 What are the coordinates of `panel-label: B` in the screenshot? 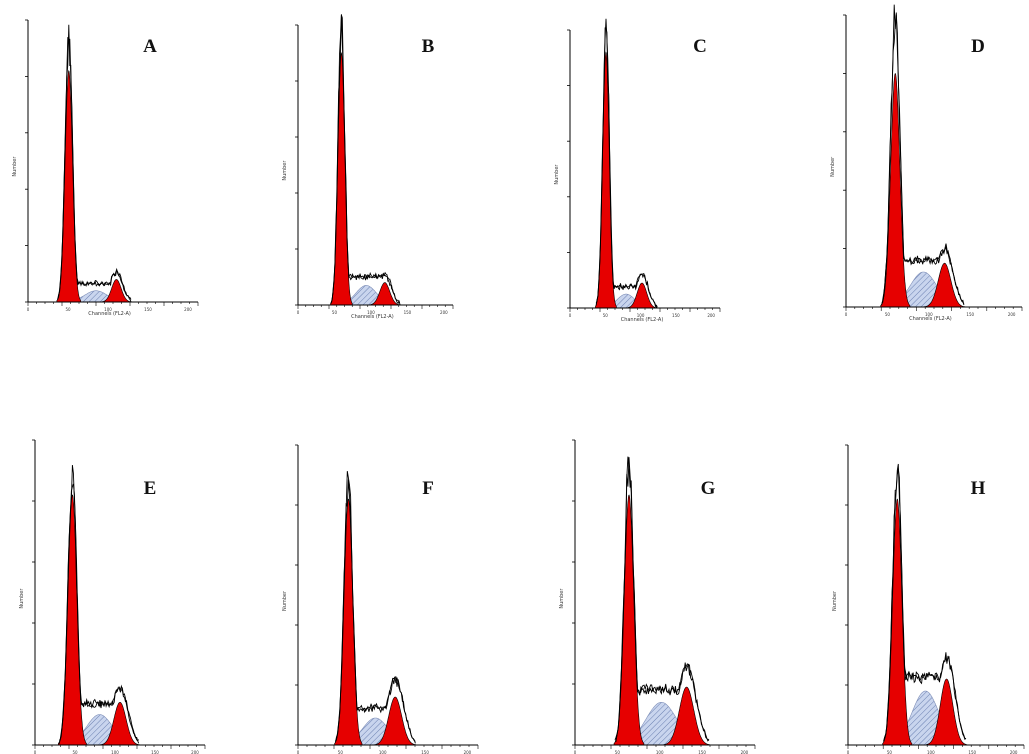 It's located at (428, 46).